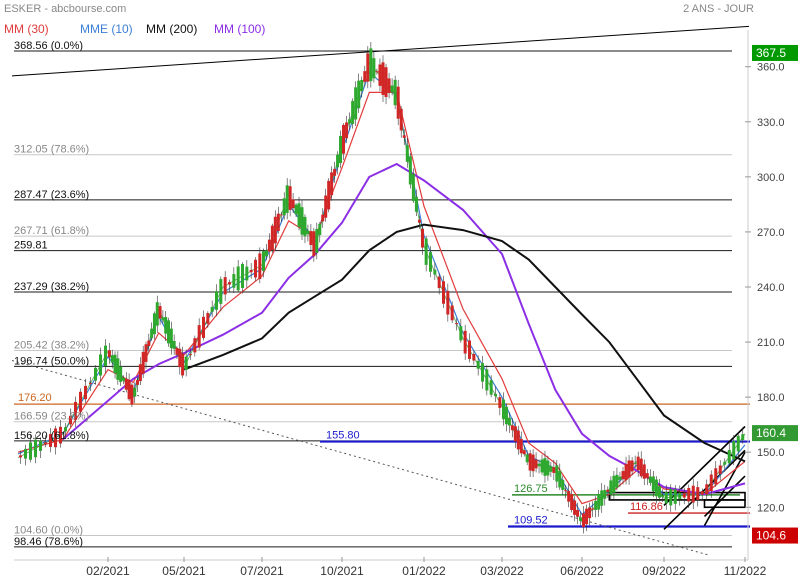  I want to click on level-label: 109.52, so click(531, 521).